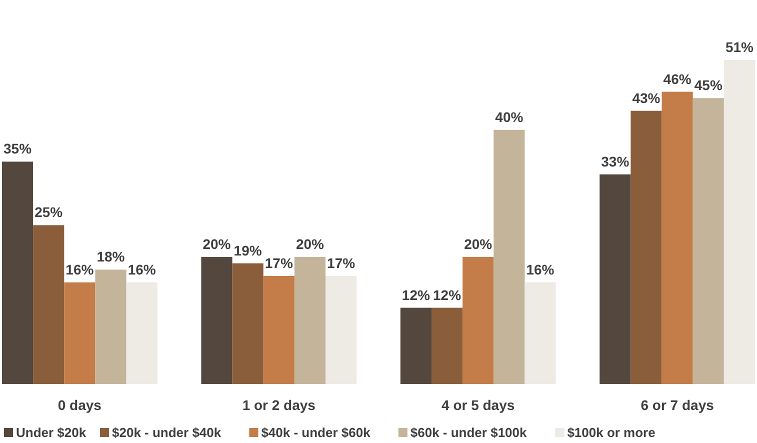  Describe the element at coordinates (167, 432) in the screenshot. I see `legend-label: $20k - under $40k` at that location.